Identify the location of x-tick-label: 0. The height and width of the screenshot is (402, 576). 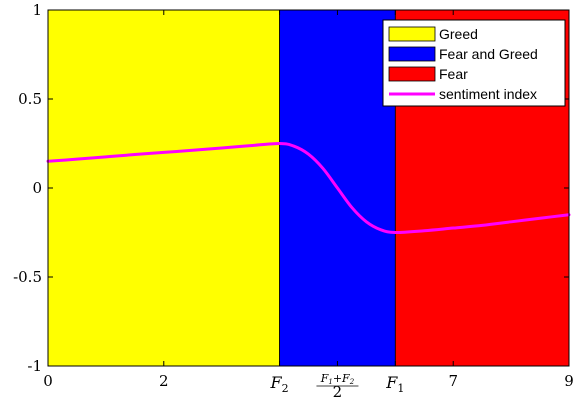
(48, 381).